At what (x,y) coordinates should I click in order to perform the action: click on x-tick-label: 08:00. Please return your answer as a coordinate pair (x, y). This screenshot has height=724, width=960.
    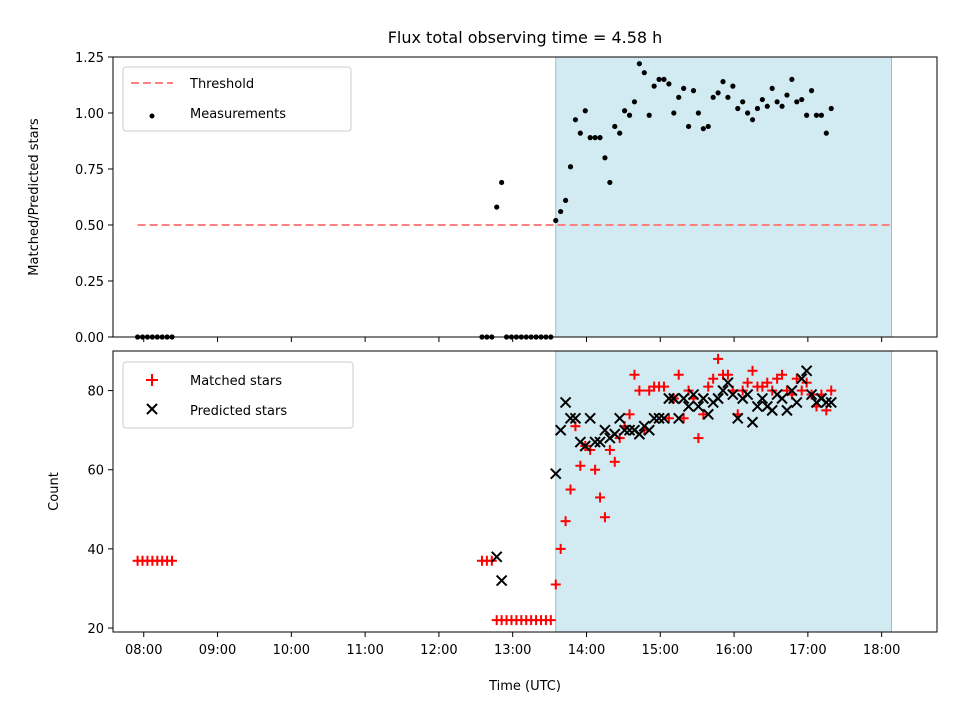
    Looking at the image, I should click on (143, 650).